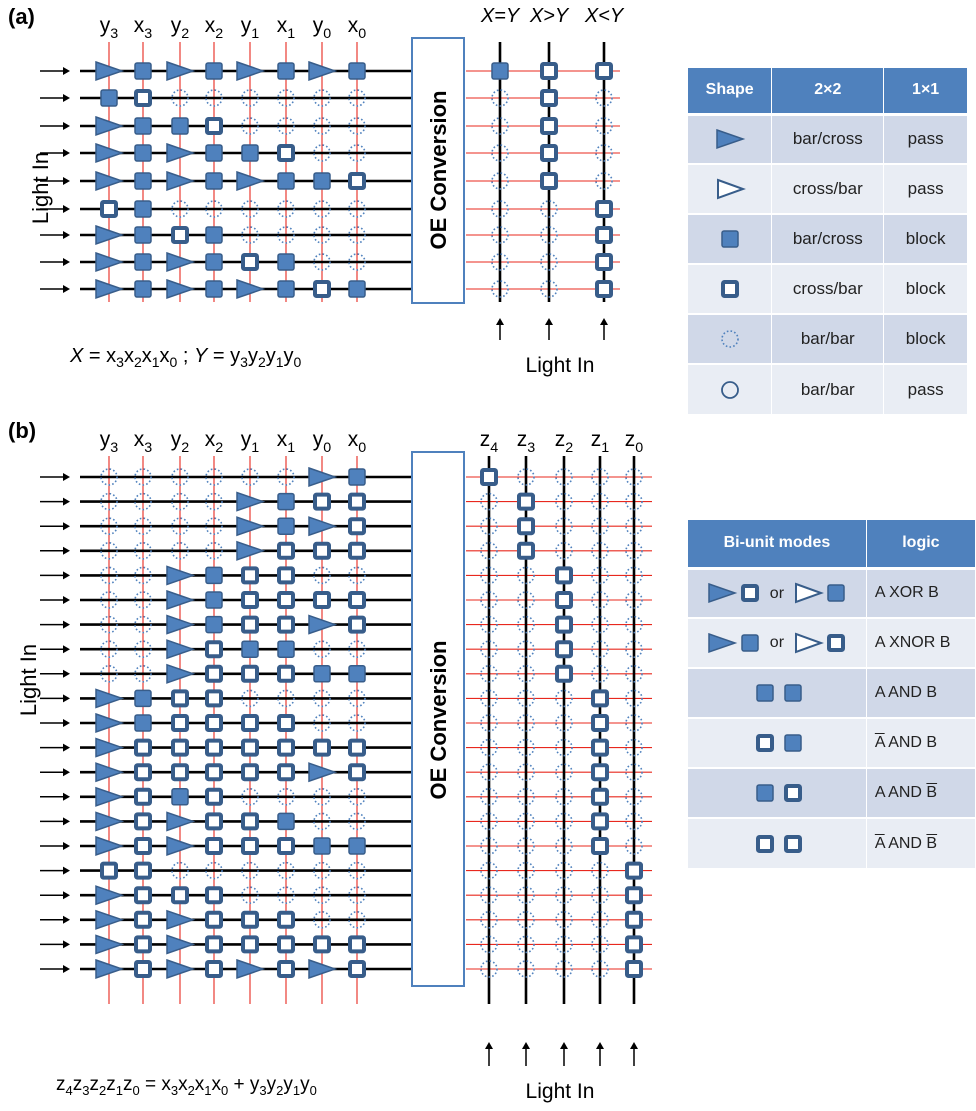 The height and width of the screenshot is (1111, 976). I want to click on panel-a-formula: X = x3x2x1x0 ; Y = y3y2y1y0, so click(185, 357).